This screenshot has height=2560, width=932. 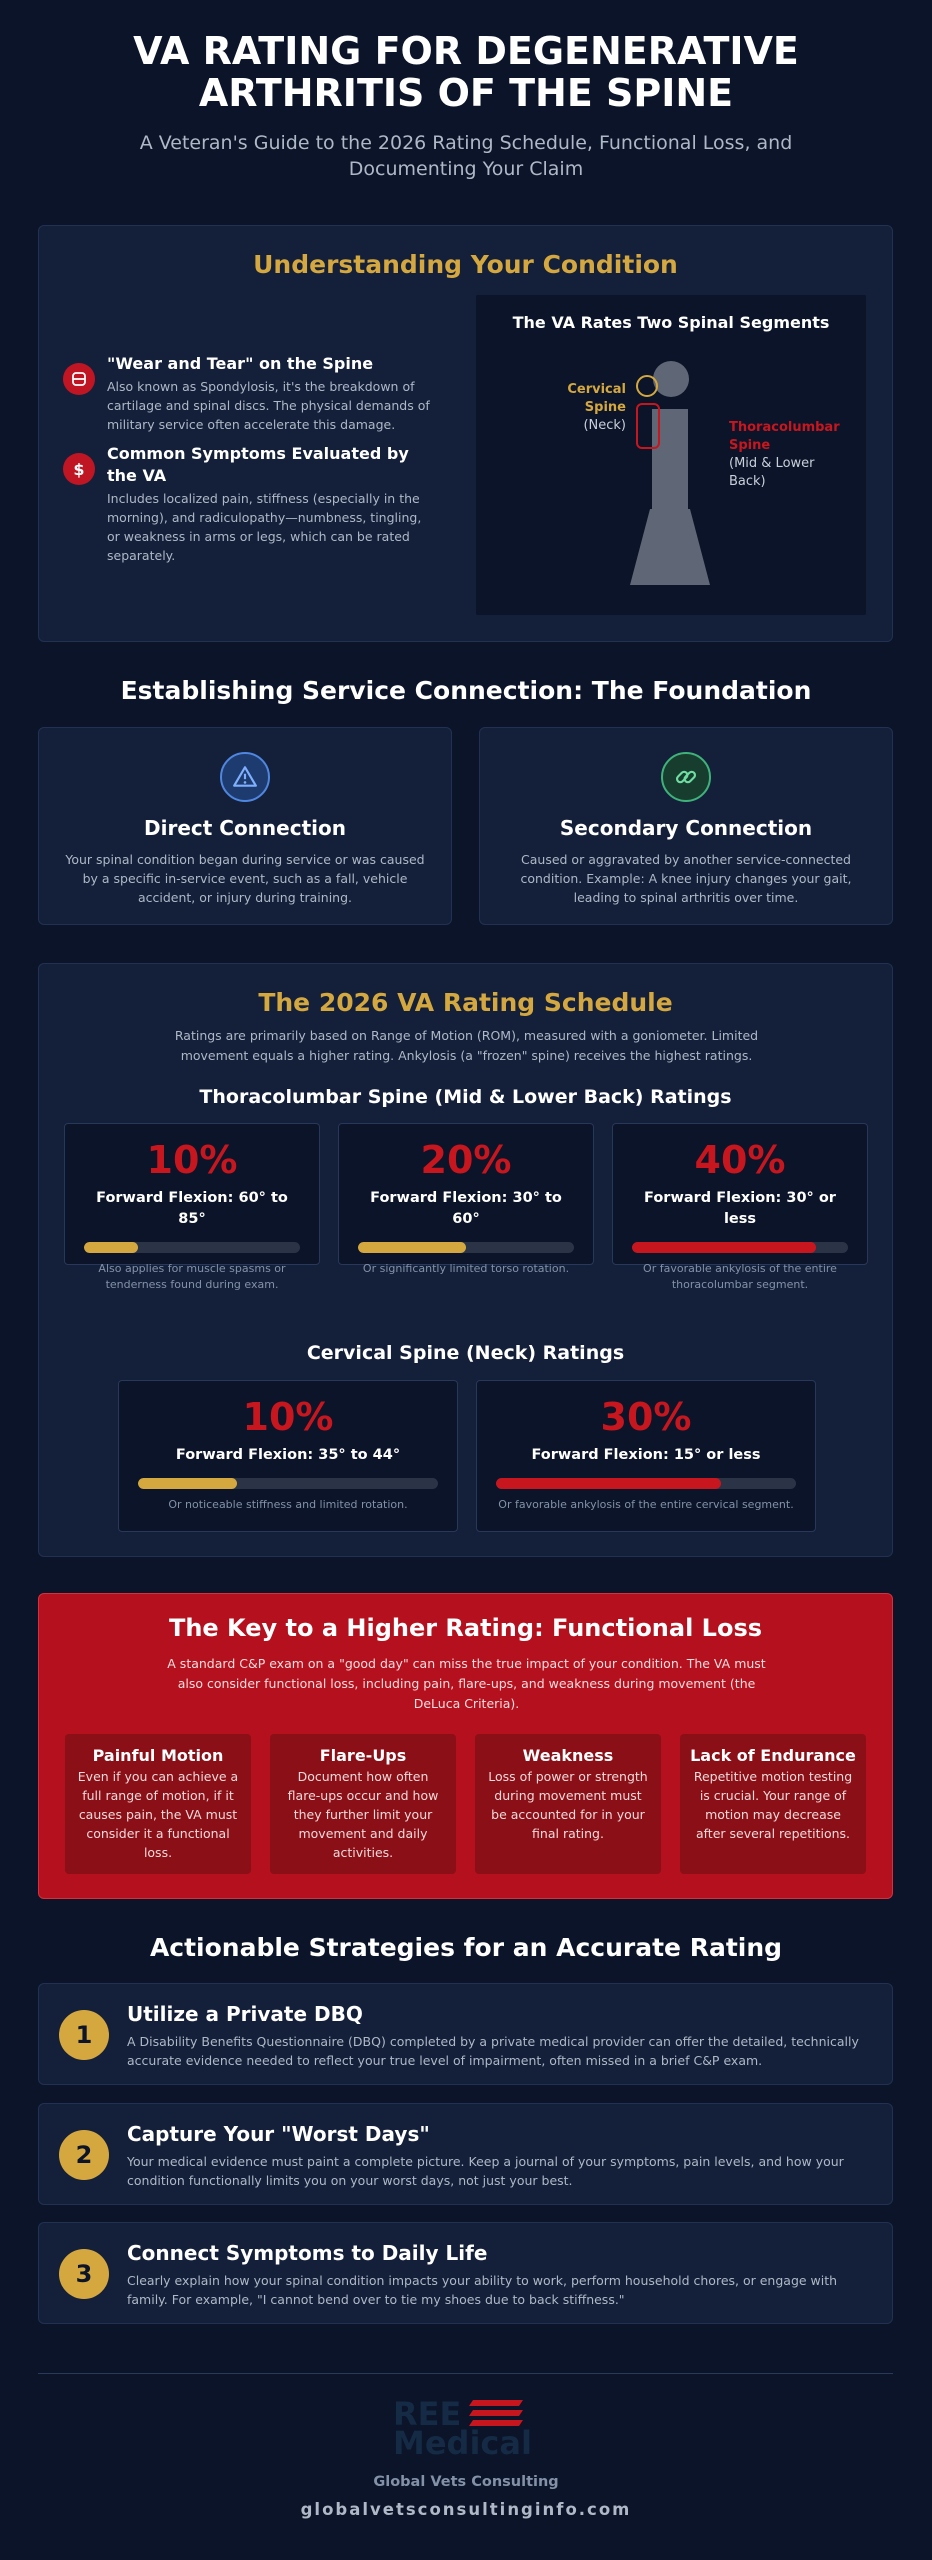 I want to click on strategy-number: 2, so click(x=84, y=2155).